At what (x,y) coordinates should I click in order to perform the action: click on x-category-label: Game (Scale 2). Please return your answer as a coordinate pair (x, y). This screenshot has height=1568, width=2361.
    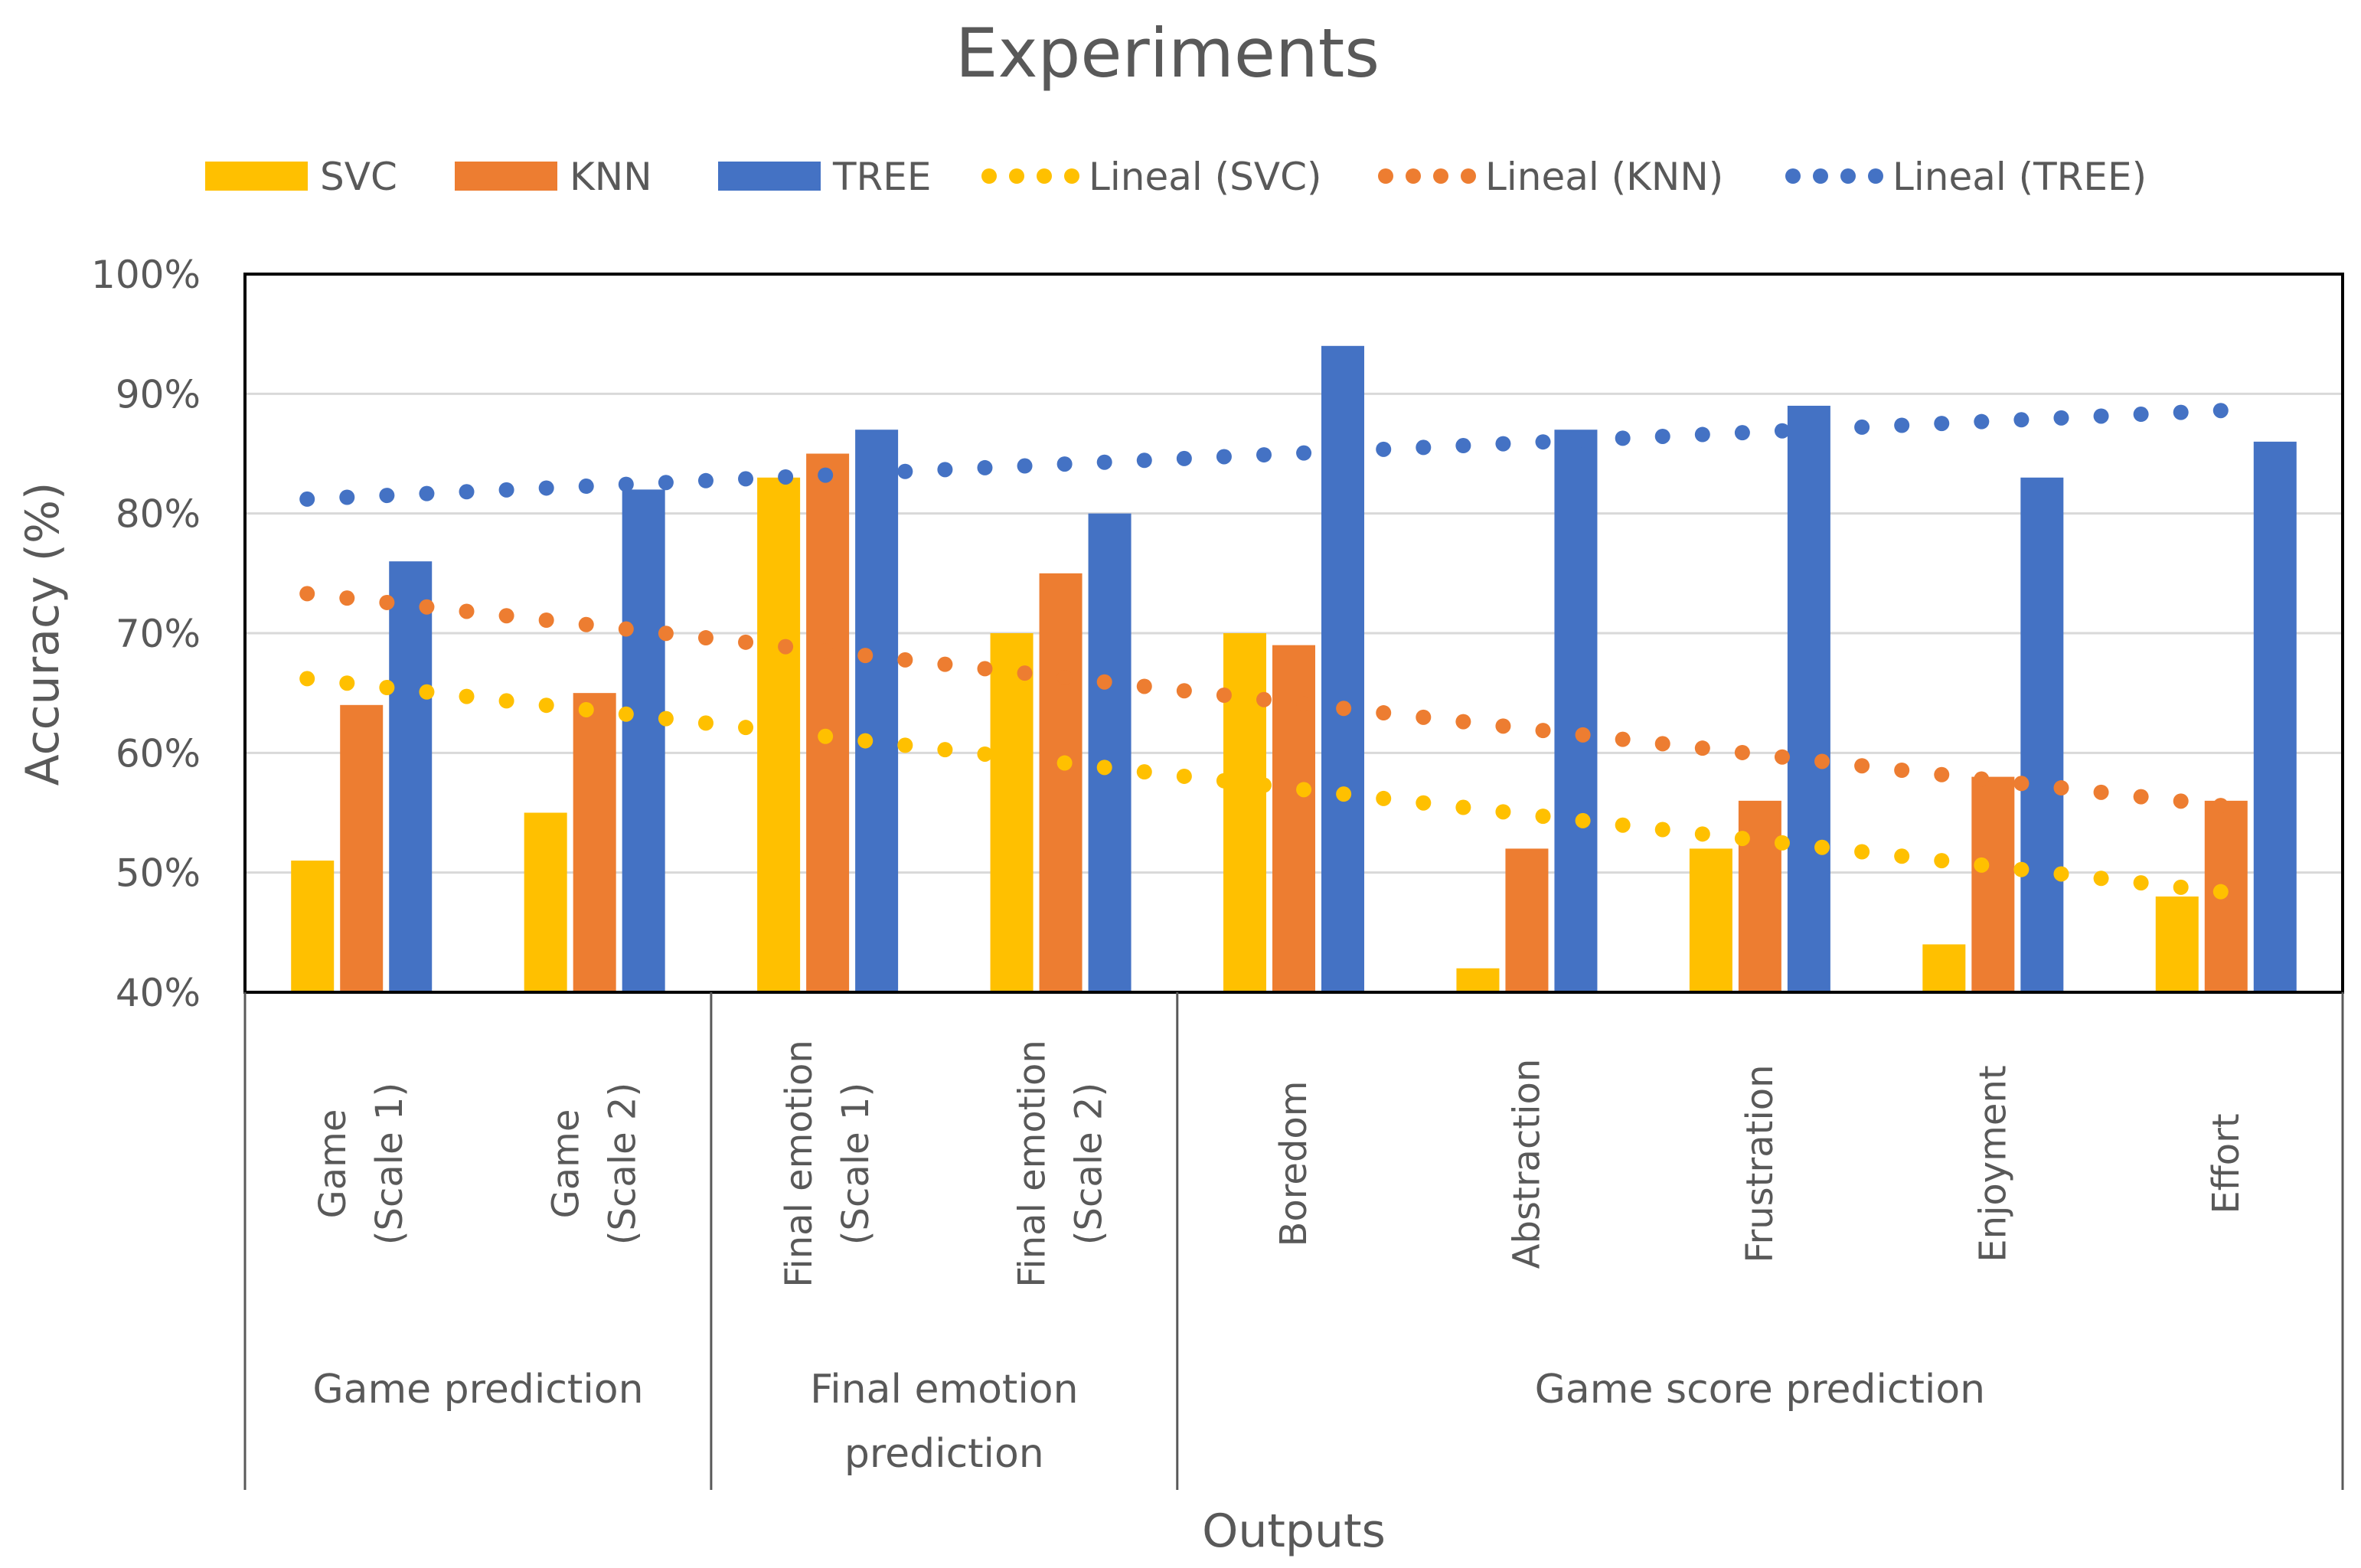
    Looking at the image, I should click on (595, 1164).